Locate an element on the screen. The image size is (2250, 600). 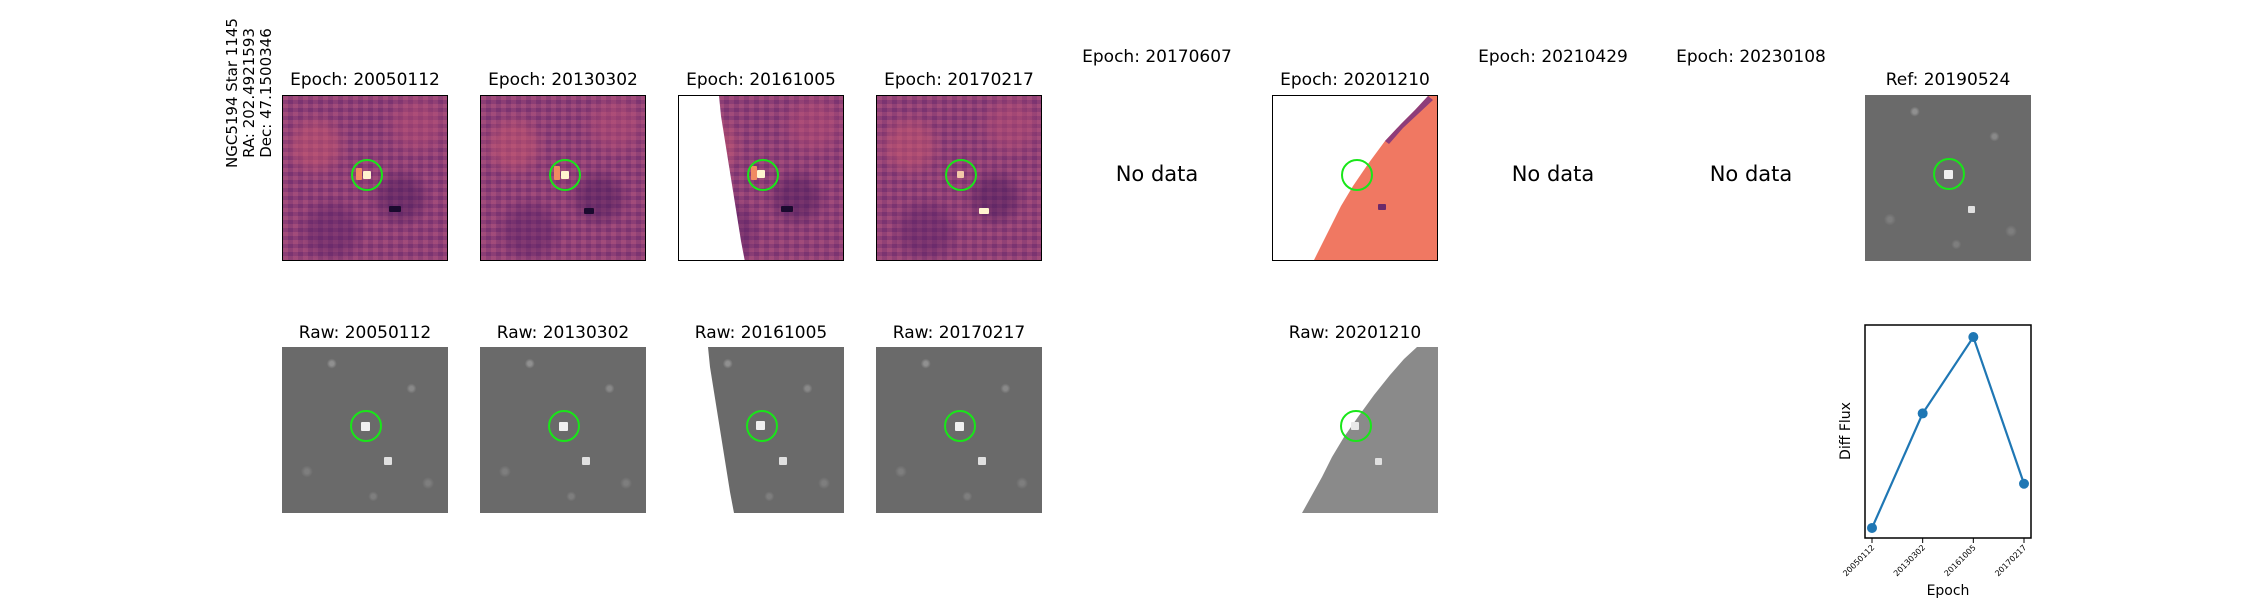
raw-panel-title: Raw: 20161005 is located at coordinates (761, 333).